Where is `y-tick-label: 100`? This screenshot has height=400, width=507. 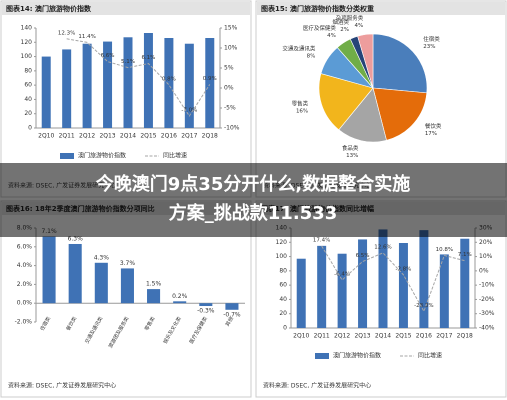
y-tick-label: 100 is located at coordinates (27, 56).